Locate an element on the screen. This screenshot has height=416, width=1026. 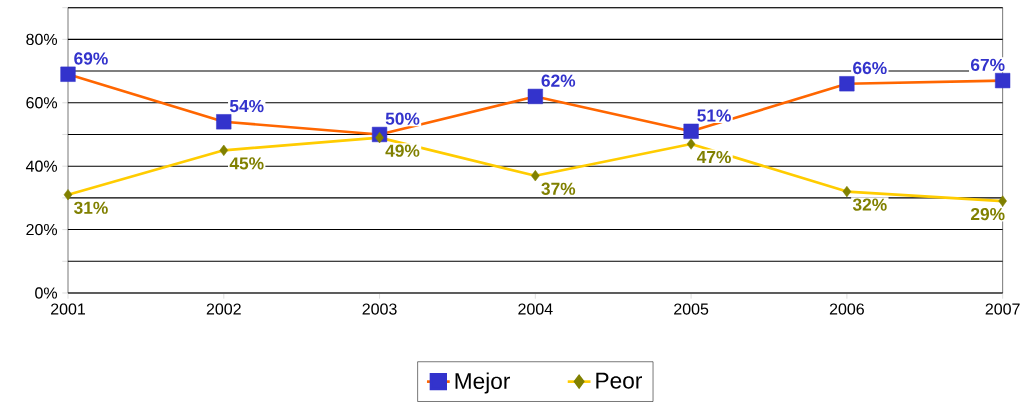
data-label: 51% is located at coordinates (714, 115).